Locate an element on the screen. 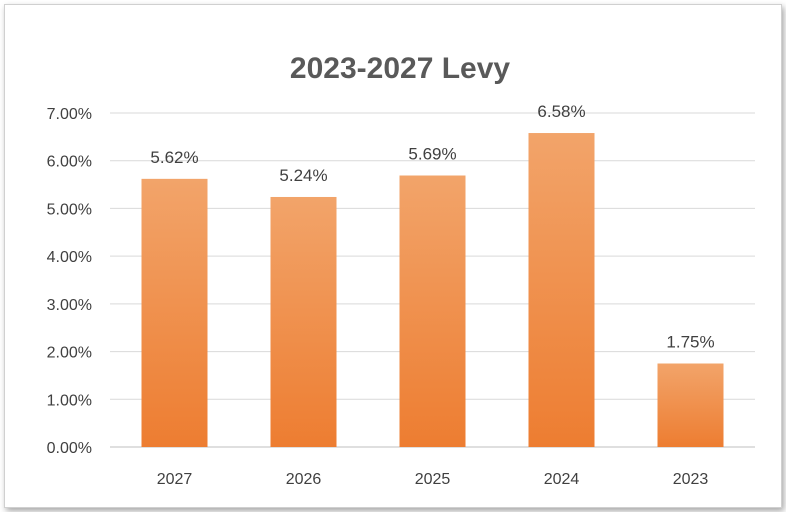  y-tick-label: 6.00% is located at coordinates (69, 162).